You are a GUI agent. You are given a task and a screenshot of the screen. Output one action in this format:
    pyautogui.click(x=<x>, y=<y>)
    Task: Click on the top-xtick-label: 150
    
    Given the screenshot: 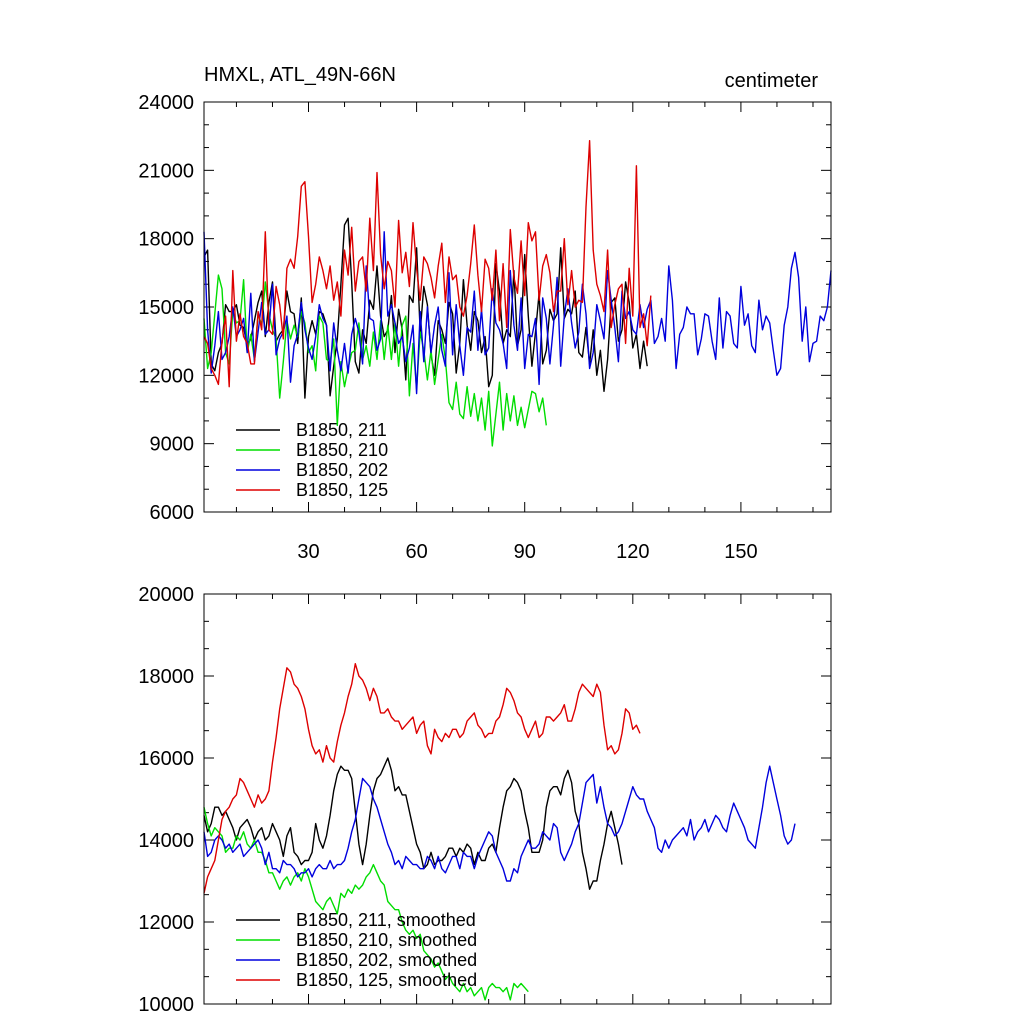 What is the action you would take?
    pyautogui.click(x=740, y=552)
    